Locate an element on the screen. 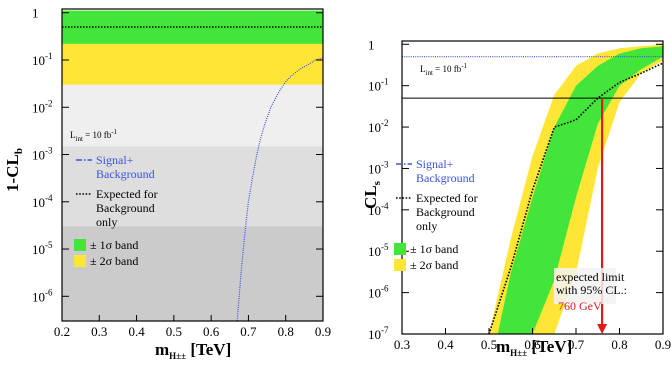 The width and height of the screenshot is (671, 367). y-tick-base: 1 is located at coordinates (371, 44).